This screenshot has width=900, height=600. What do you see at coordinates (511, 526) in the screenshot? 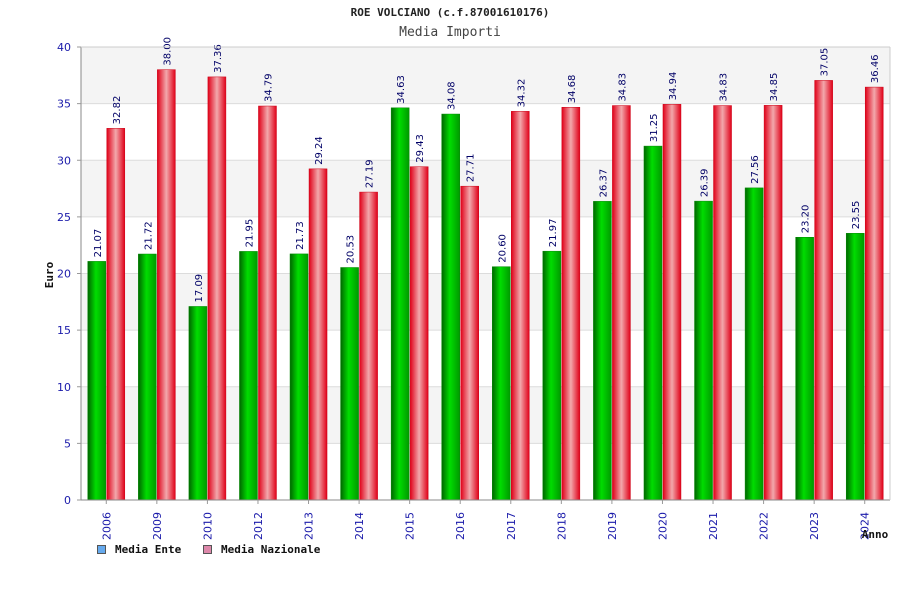
I see `x-tick-label: 2017` at bounding box center [511, 526].